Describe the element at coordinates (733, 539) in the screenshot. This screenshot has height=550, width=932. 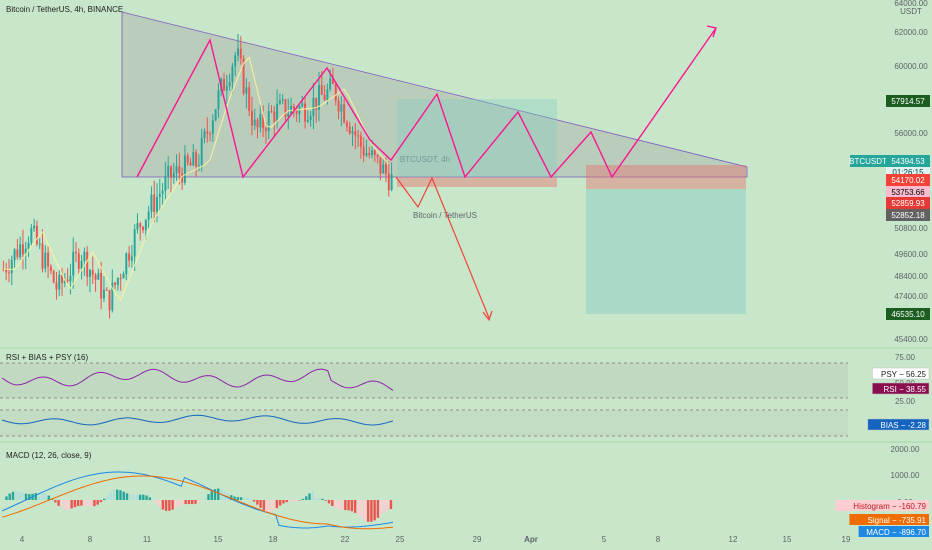
I see `x-tick-label: 12` at that location.